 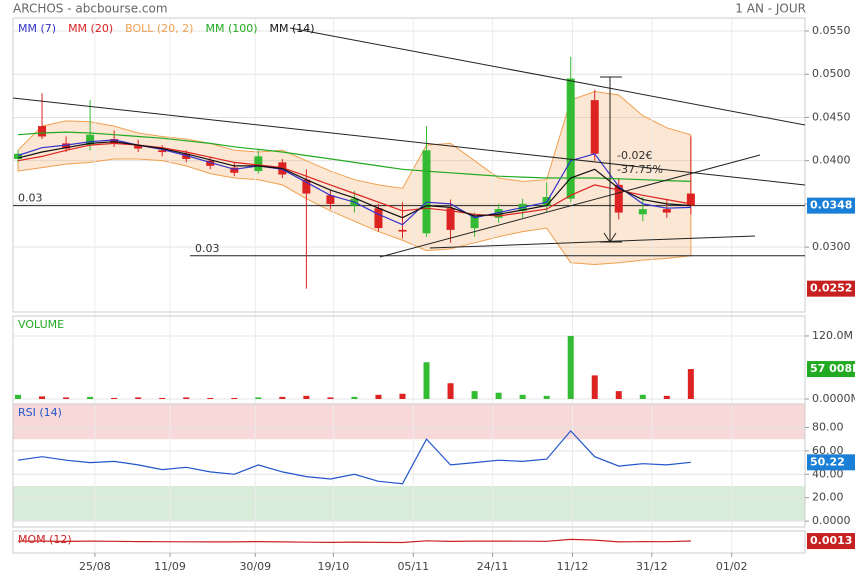 What do you see at coordinates (40, 412) in the screenshot?
I see `panel-title: RSI (14)` at bounding box center [40, 412].